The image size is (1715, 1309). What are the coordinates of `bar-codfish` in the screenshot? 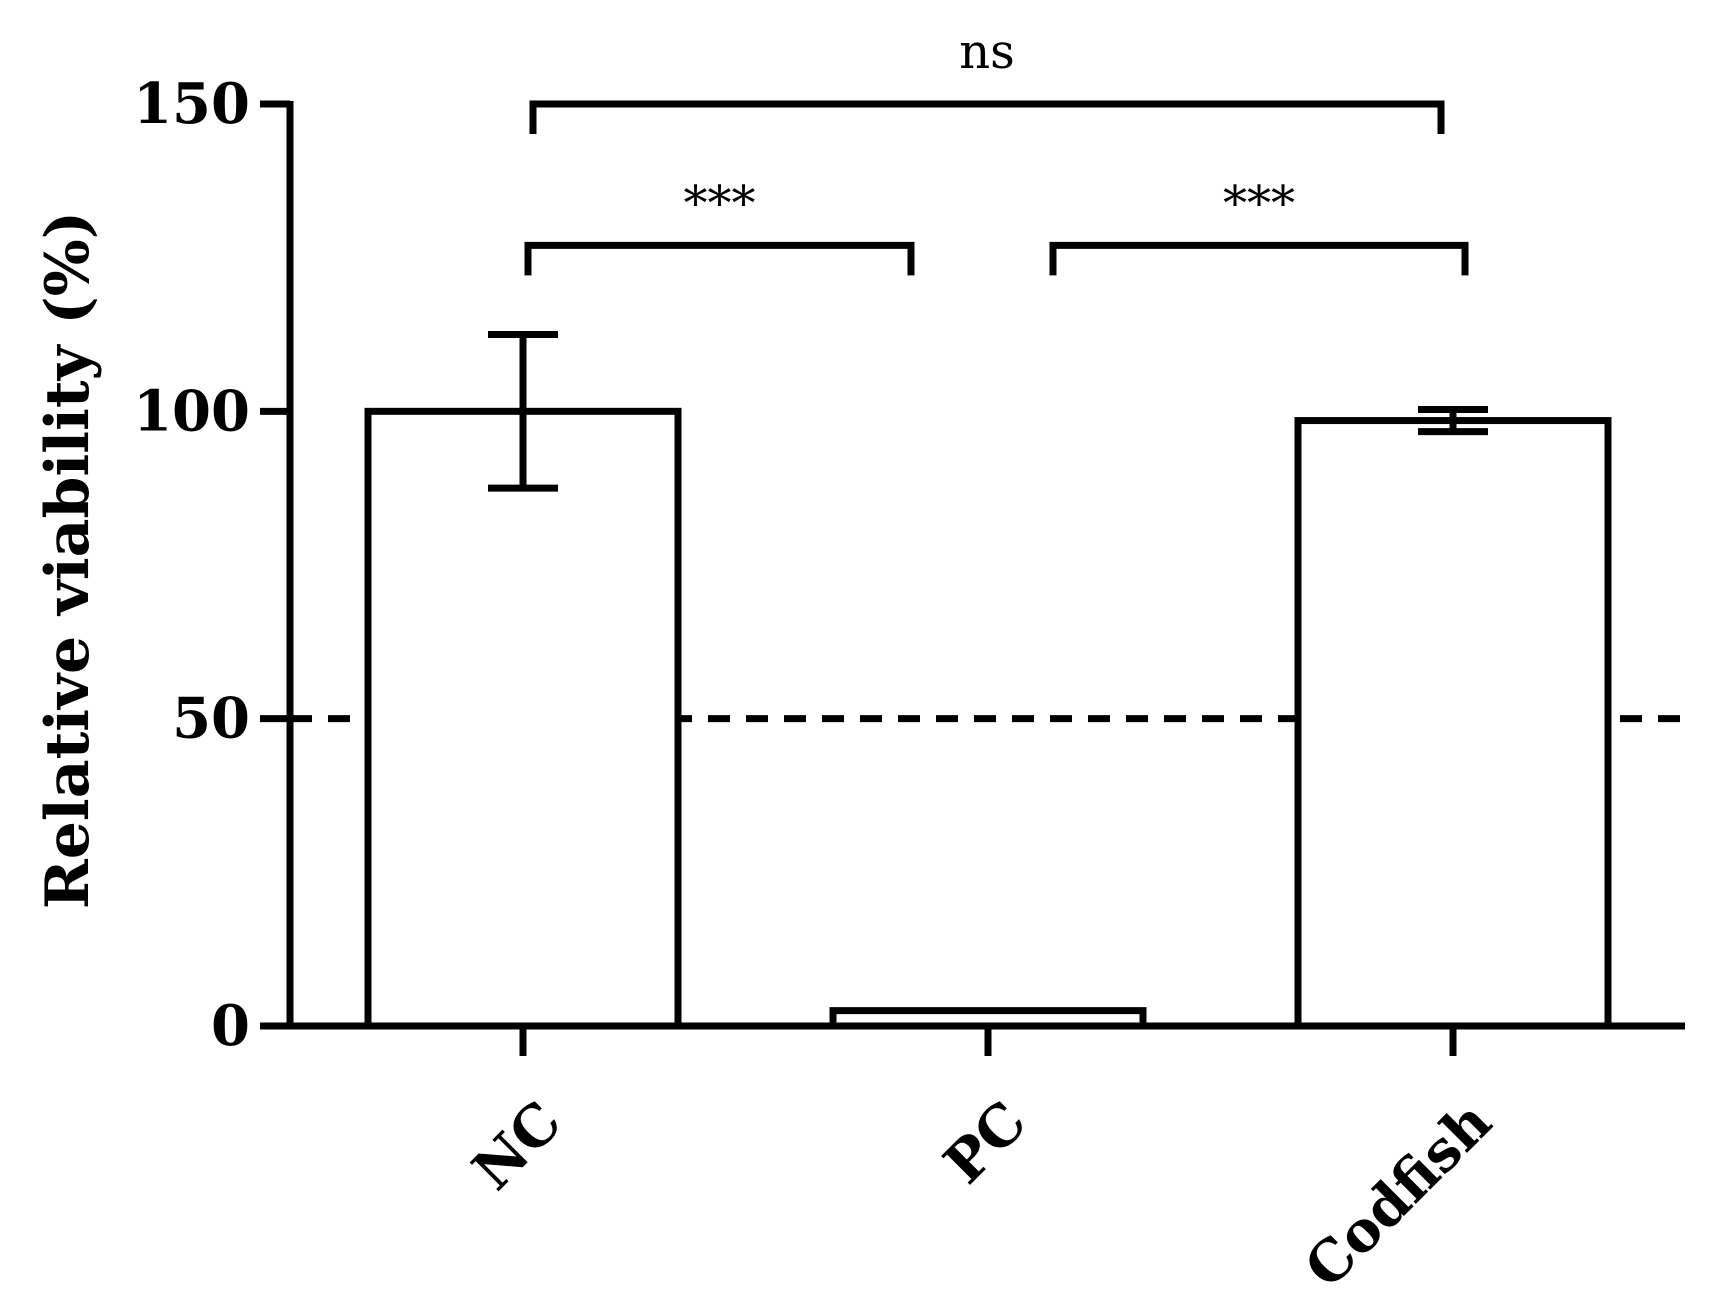 It's located at (1453, 723).